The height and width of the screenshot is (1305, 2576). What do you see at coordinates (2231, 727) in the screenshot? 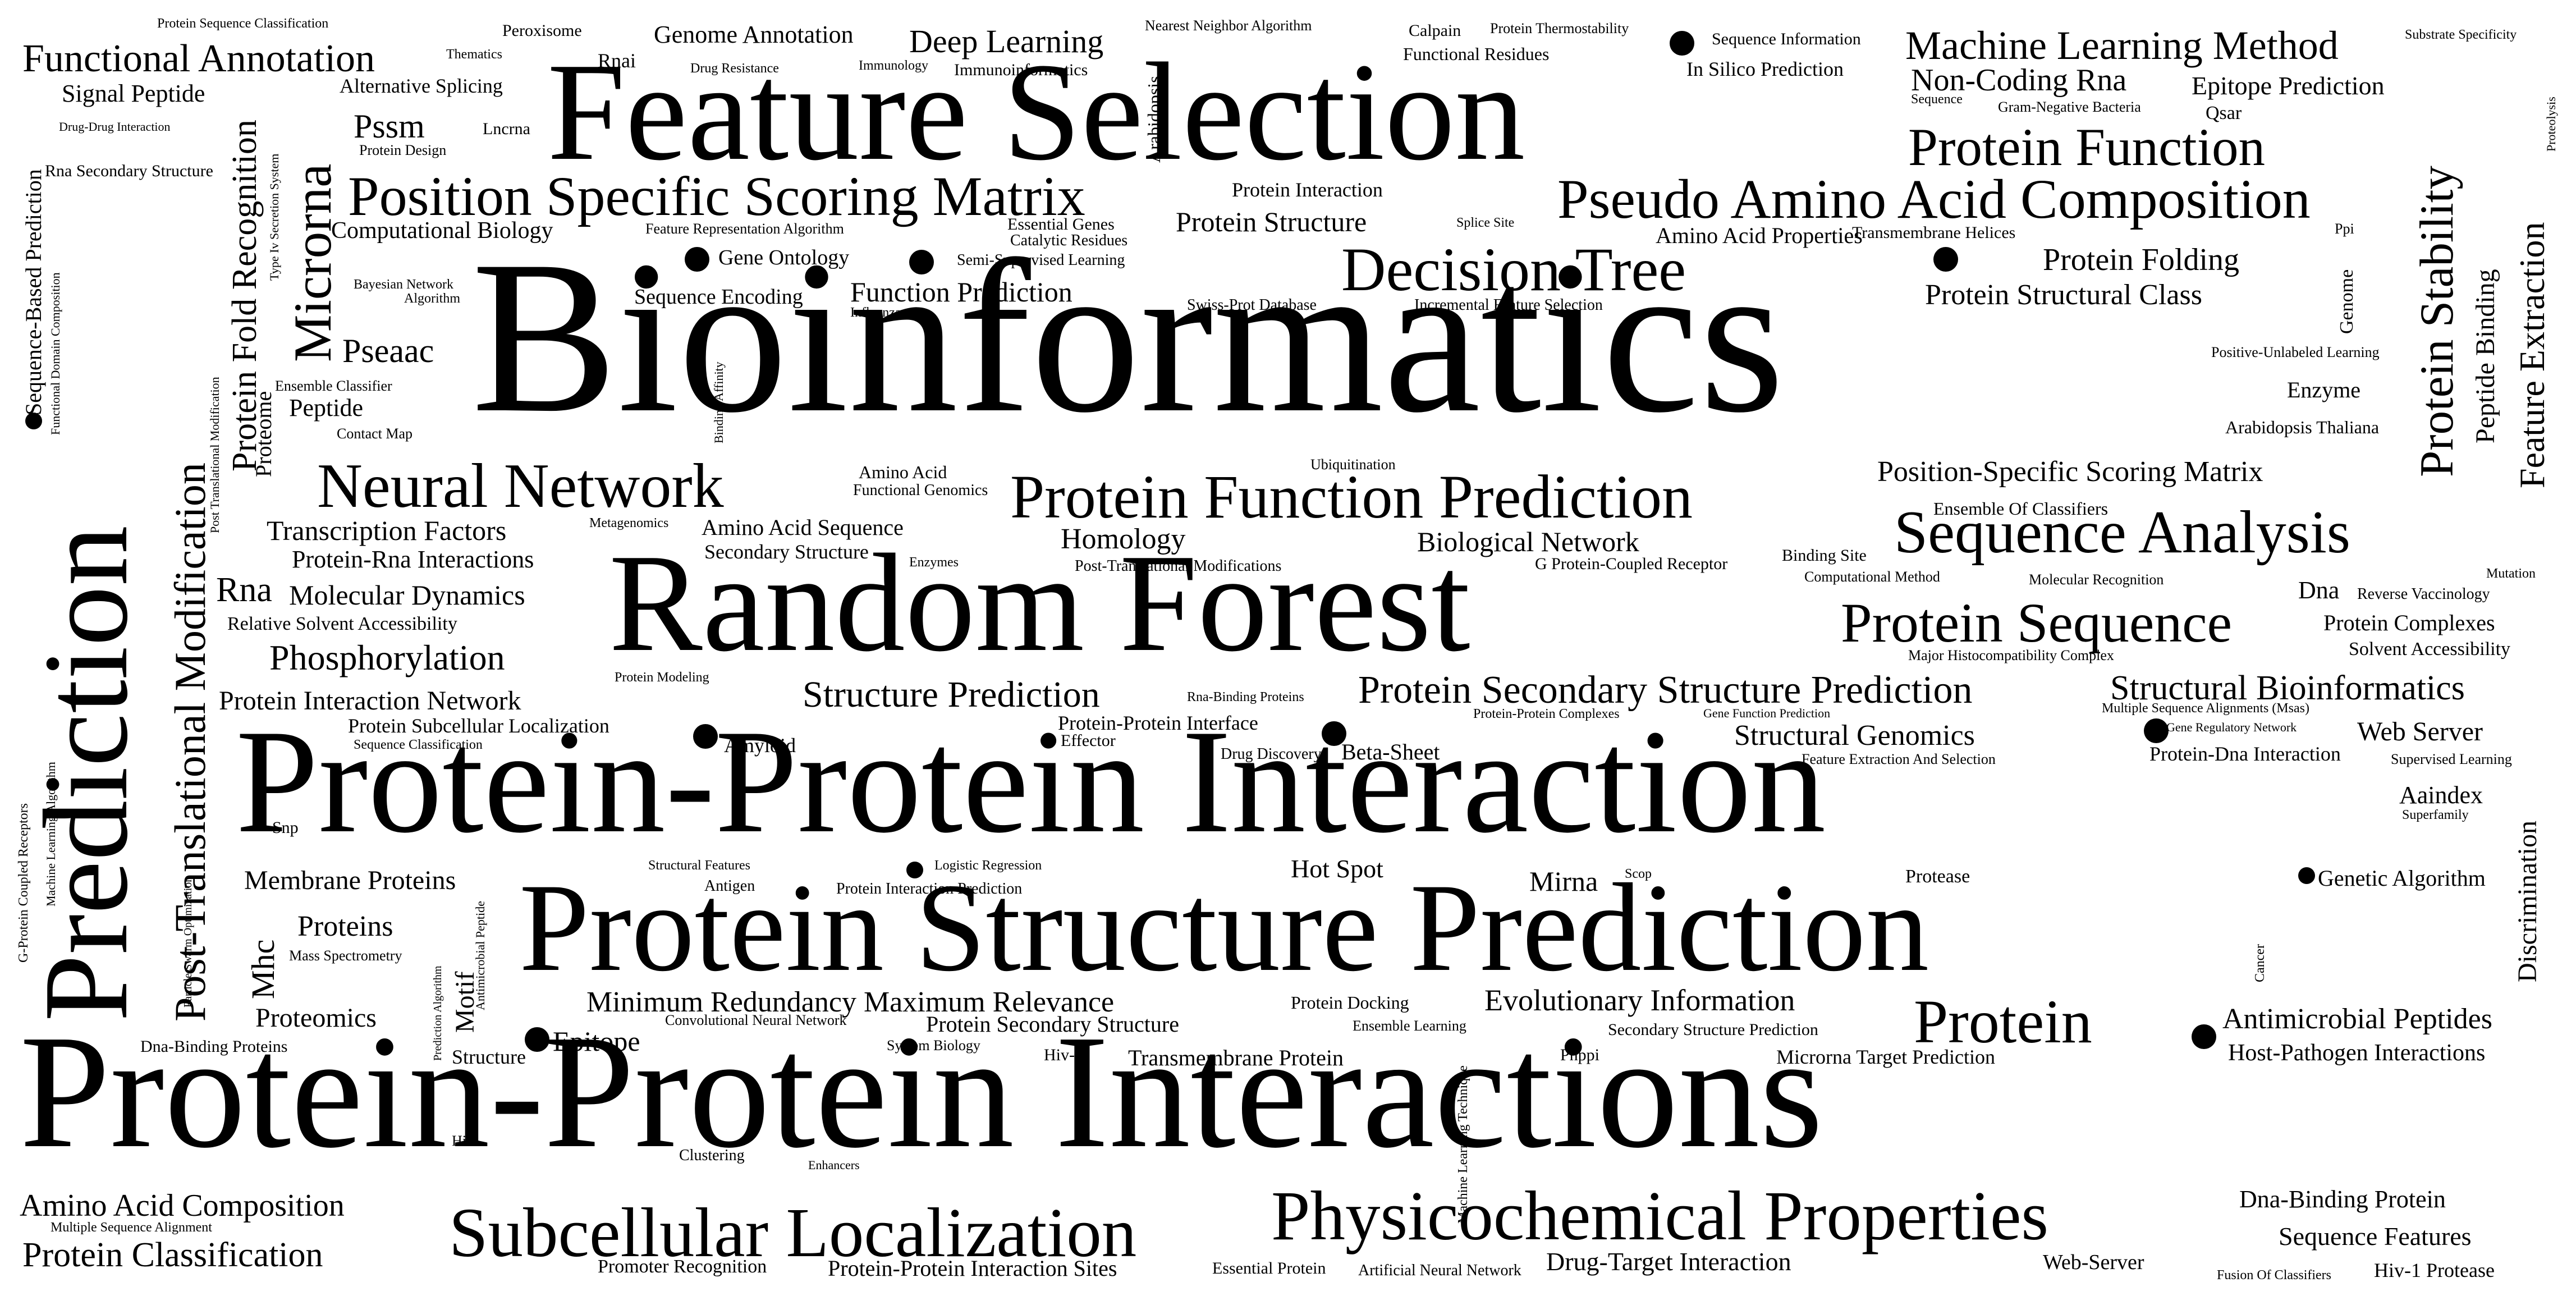
I see `word-gene-regulatory-network: Gene Regulatory Network` at bounding box center [2231, 727].